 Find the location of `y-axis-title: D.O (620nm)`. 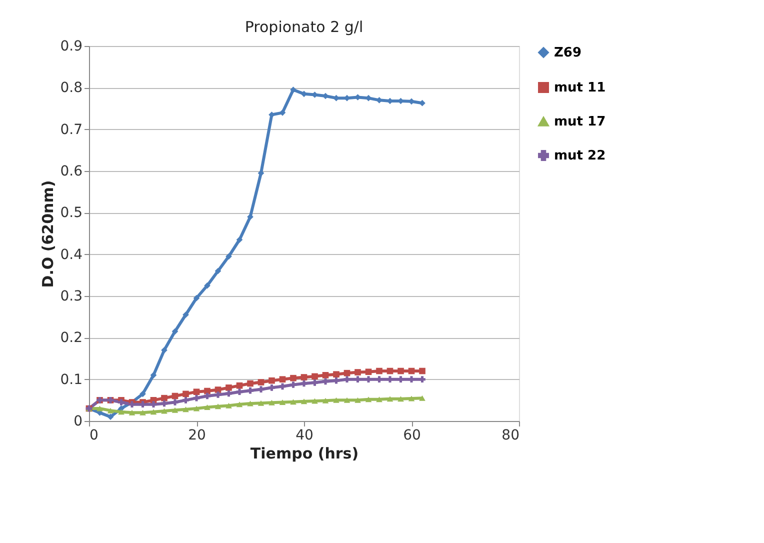

y-axis-title: D.O (620nm) is located at coordinates (48, 234).